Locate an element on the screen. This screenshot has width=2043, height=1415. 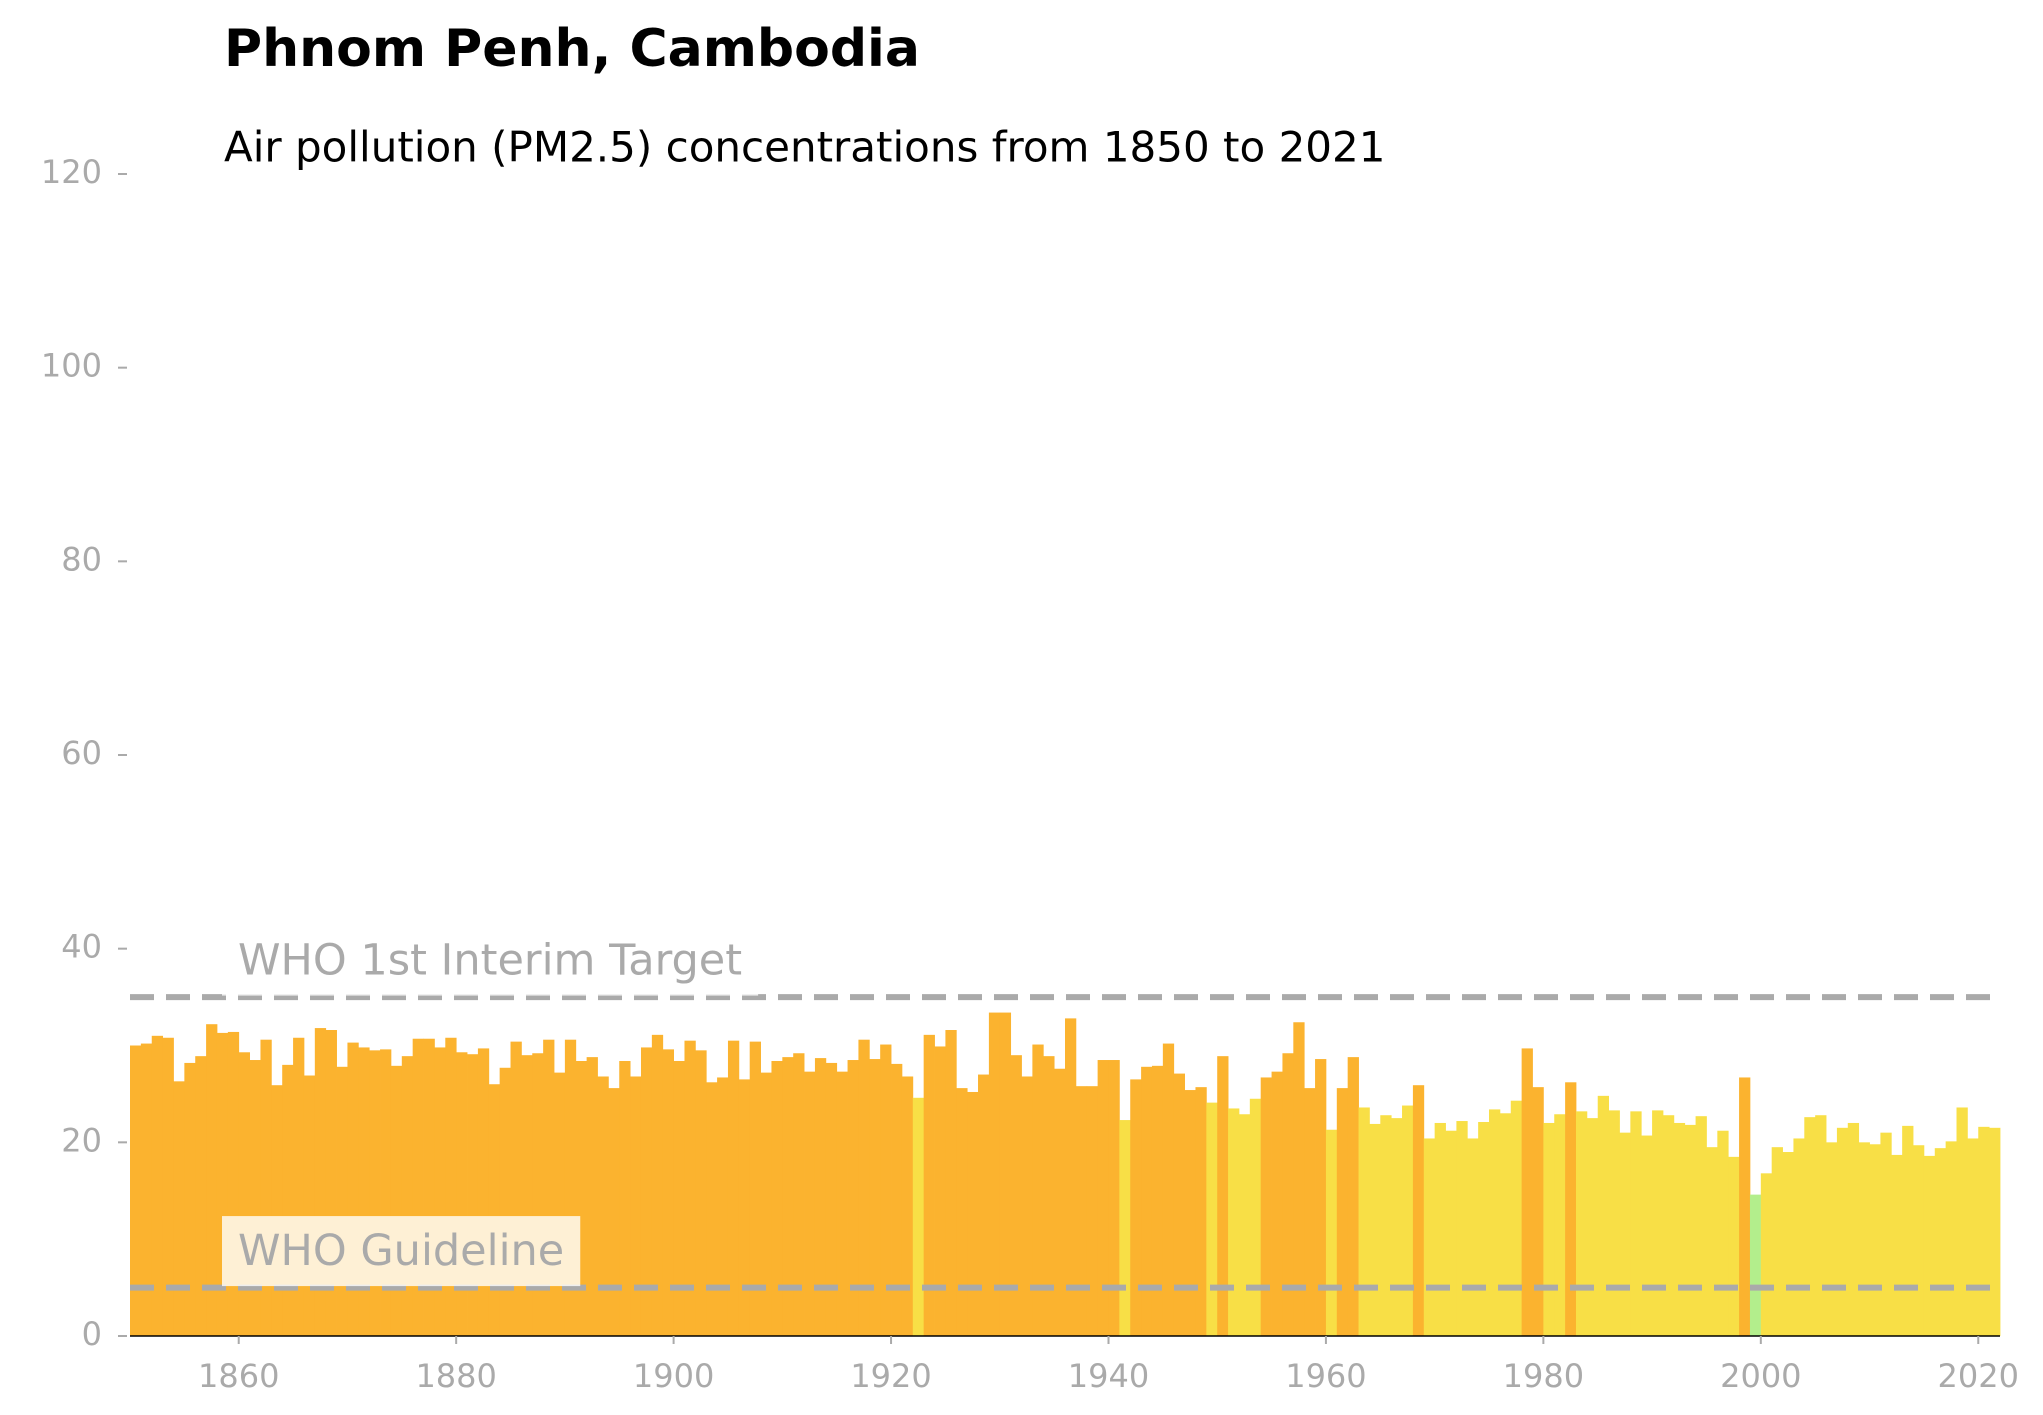
reference-label: WHO Guideline is located at coordinates (401, 1251).